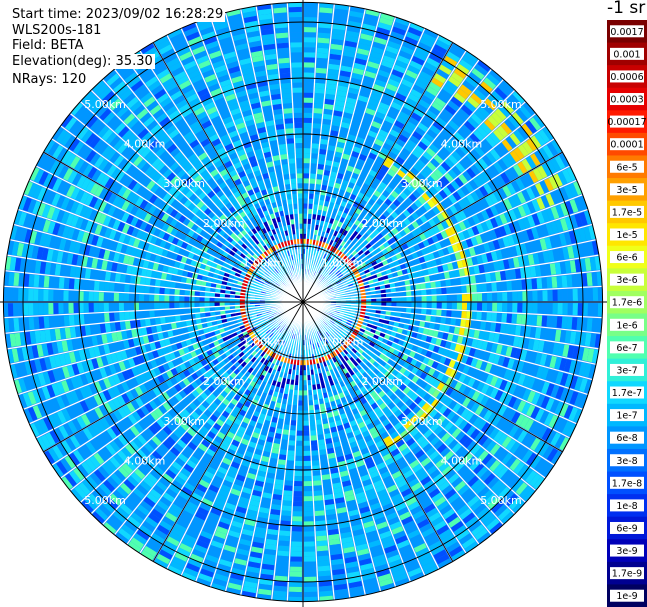  I want to click on ray-gap, so click(436, 234).